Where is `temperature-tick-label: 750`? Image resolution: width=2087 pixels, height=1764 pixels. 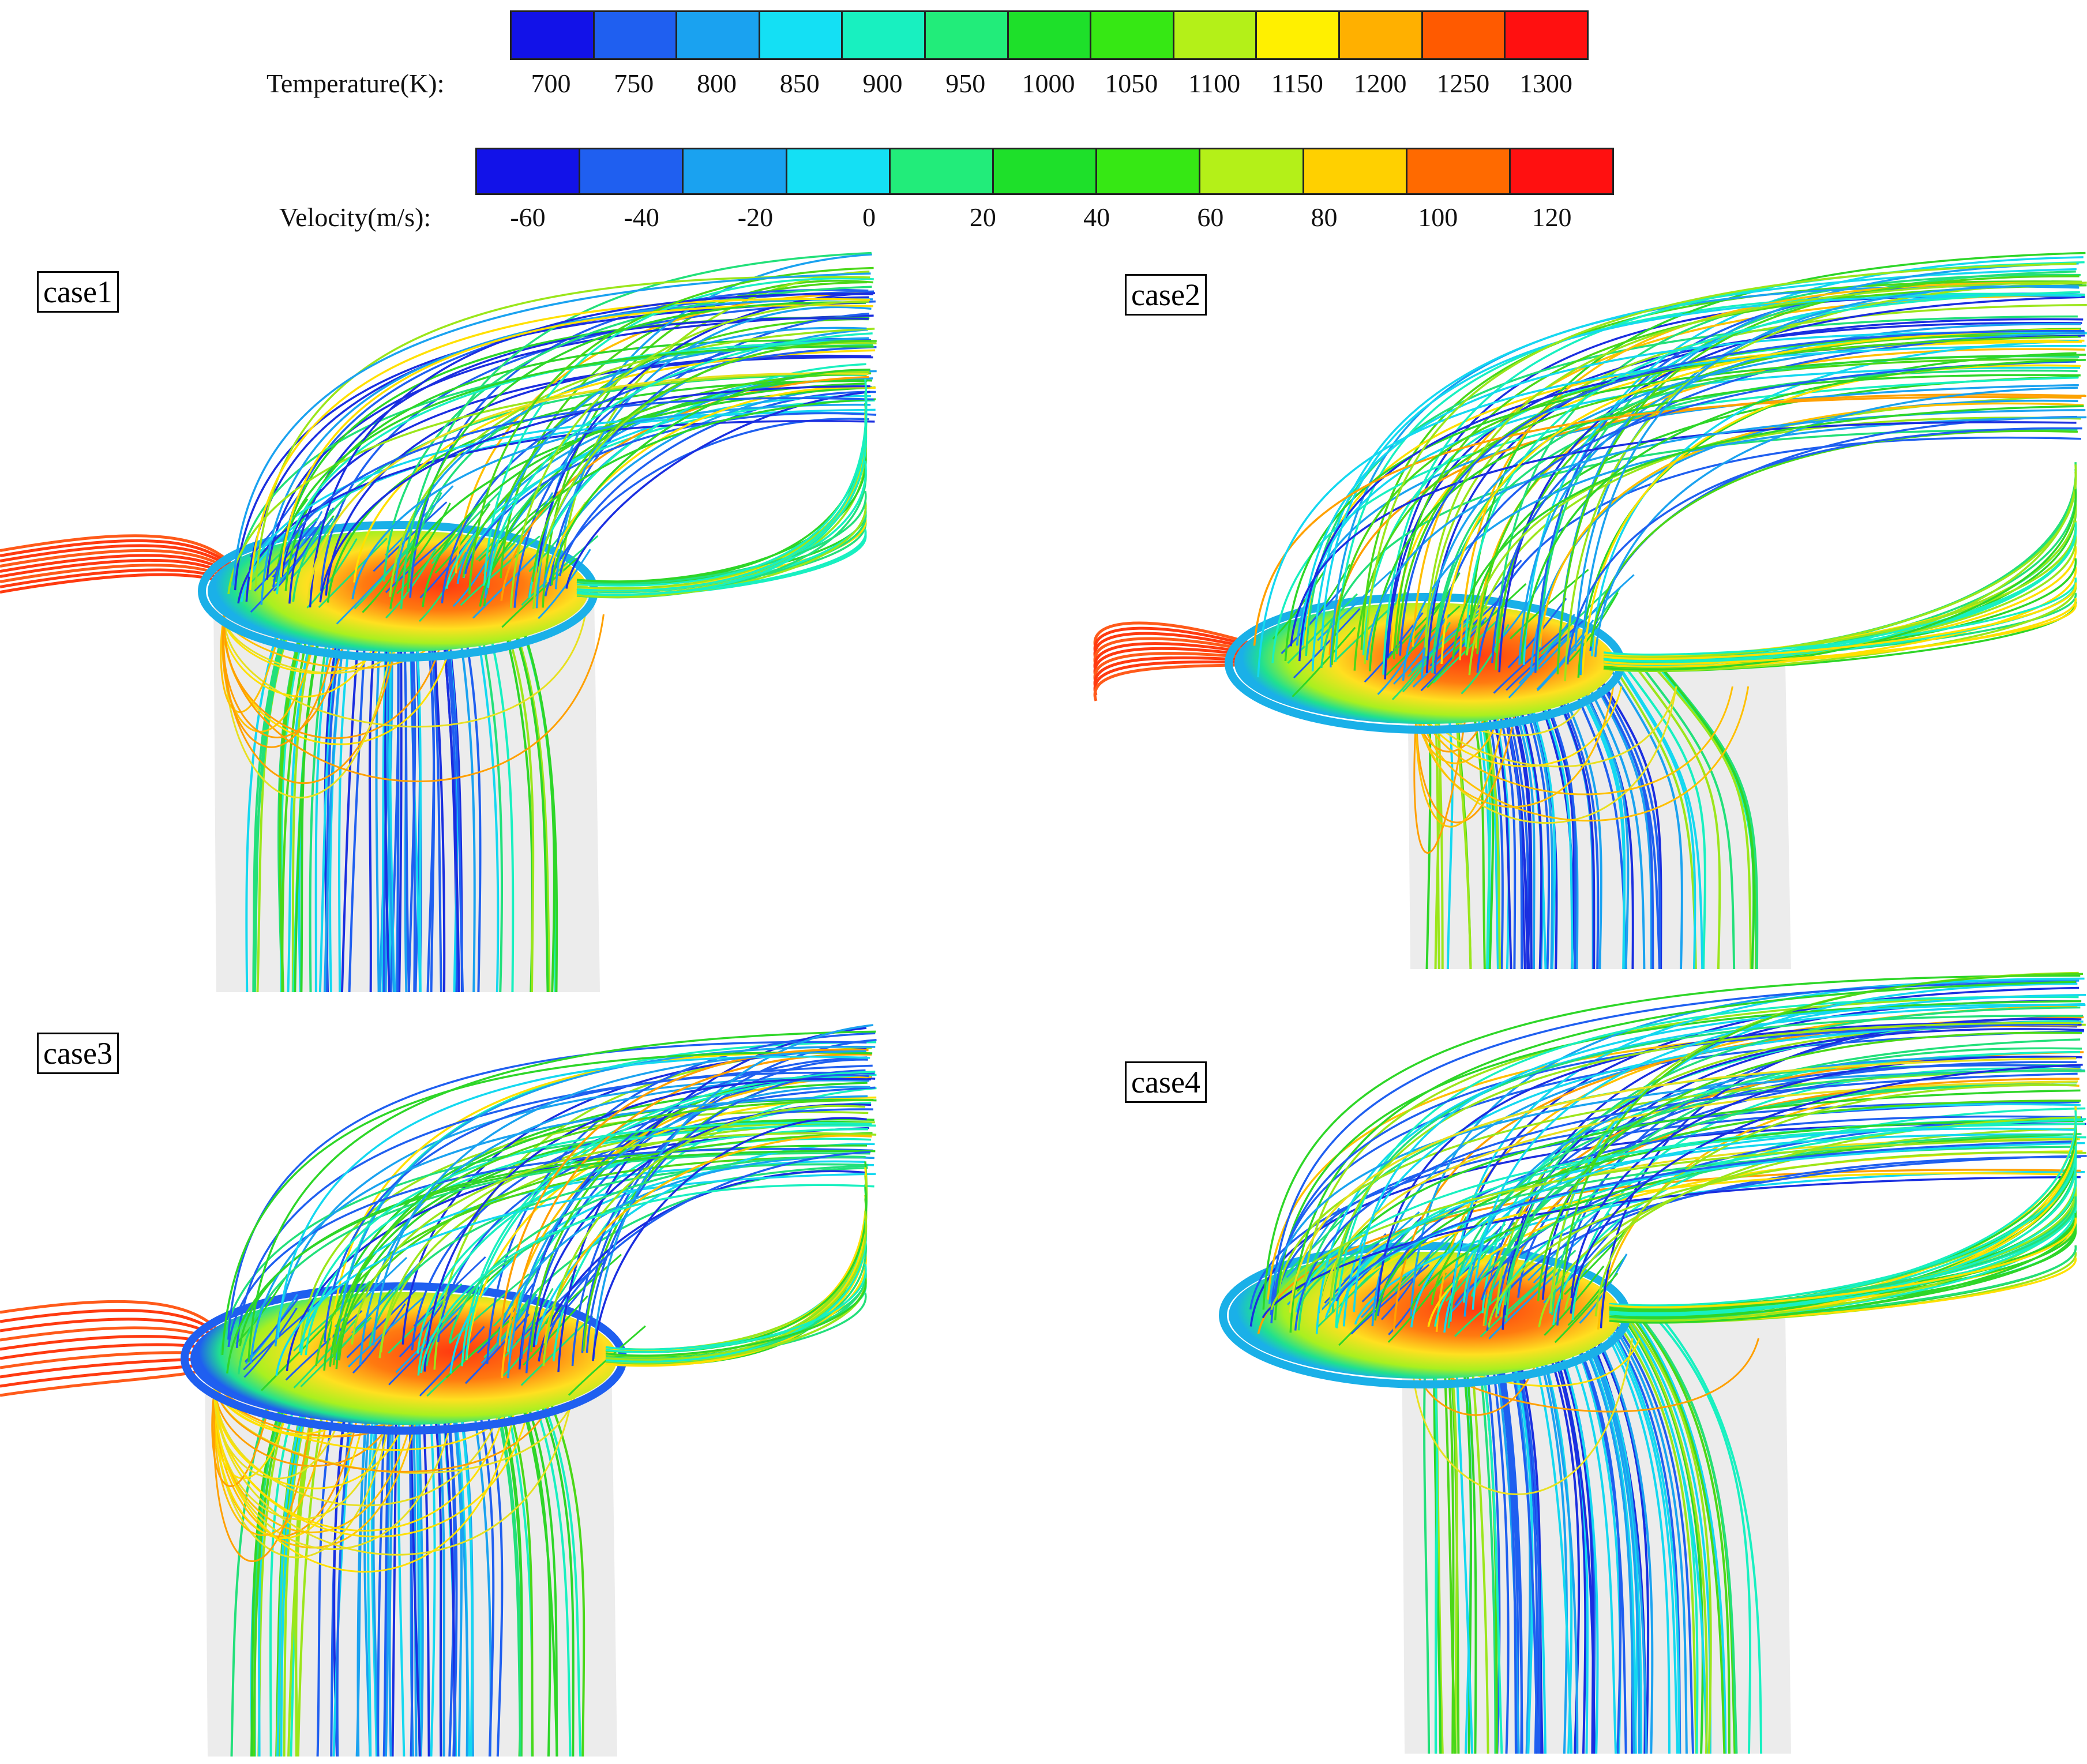
temperature-tick-label: 750 is located at coordinates (634, 83).